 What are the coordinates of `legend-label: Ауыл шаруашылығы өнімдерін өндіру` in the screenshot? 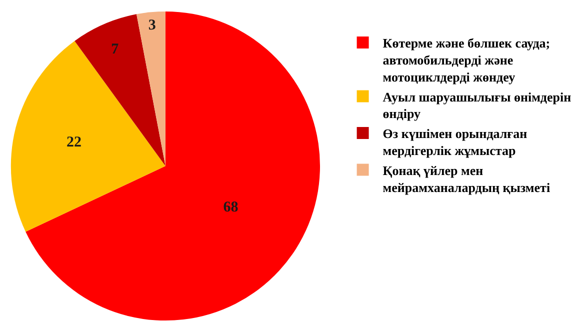 It's located at (477, 105).